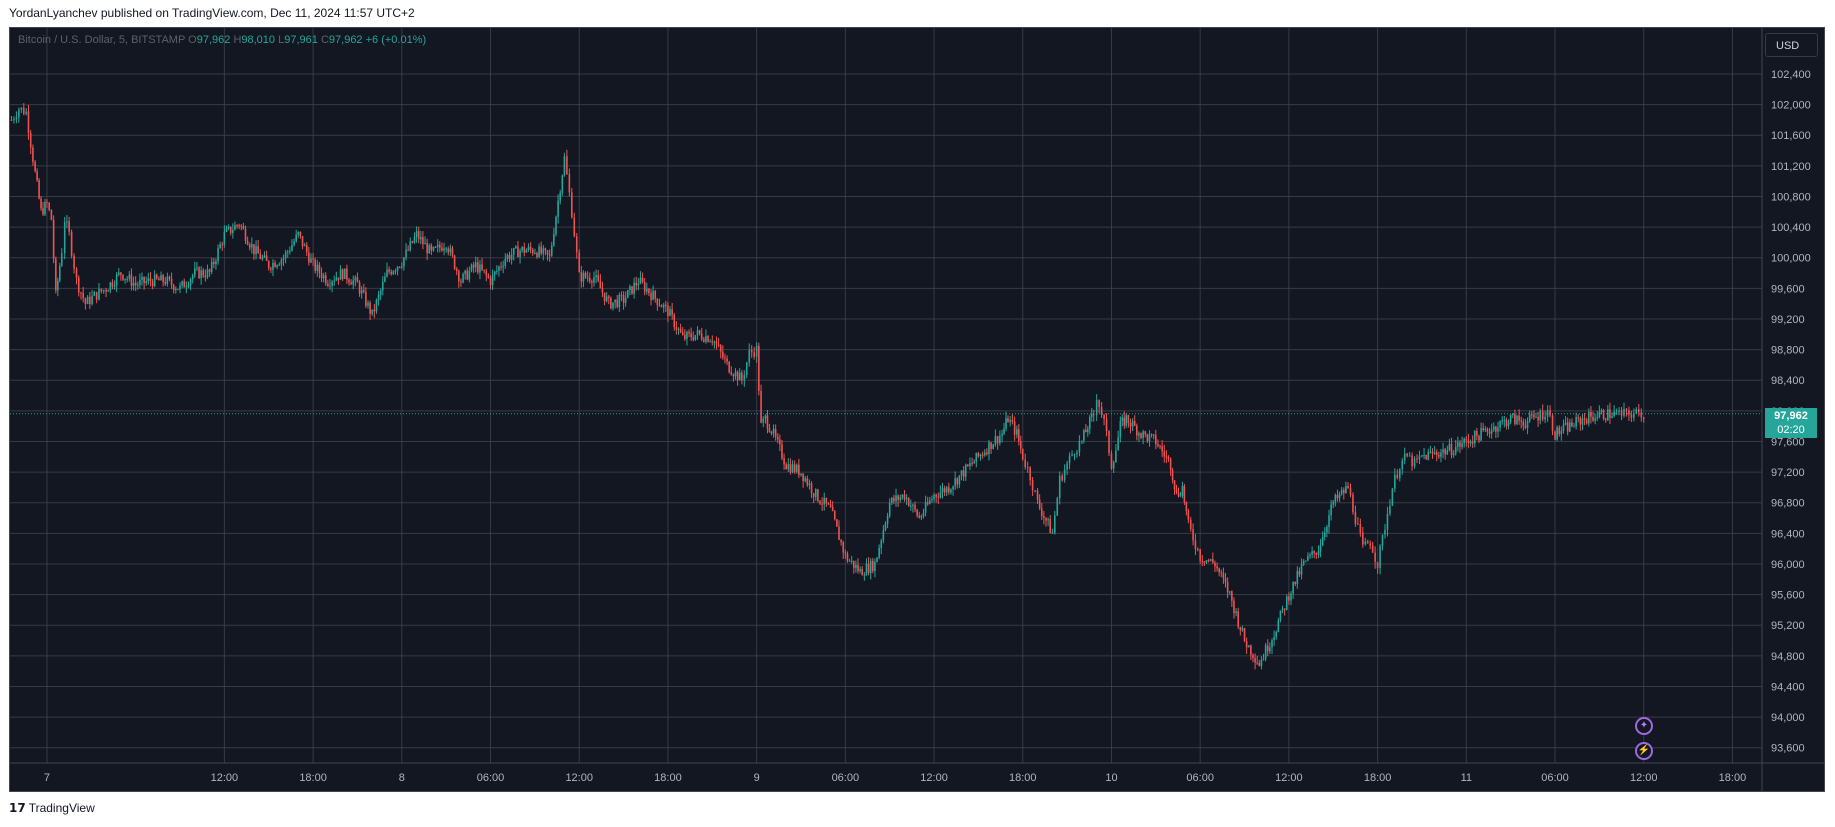 The height and width of the screenshot is (827, 1835). What do you see at coordinates (1791, 45) in the screenshot?
I see `currency-button: USD` at bounding box center [1791, 45].